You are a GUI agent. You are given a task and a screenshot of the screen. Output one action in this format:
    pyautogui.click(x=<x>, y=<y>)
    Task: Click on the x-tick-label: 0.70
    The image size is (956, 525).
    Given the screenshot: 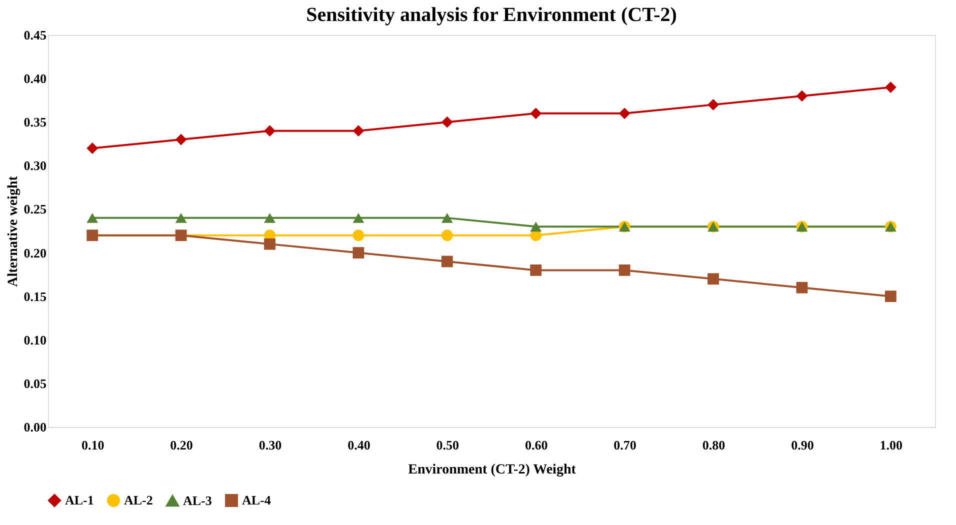 What is the action you would take?
    pyautogui.click(x=625, y=445)
    